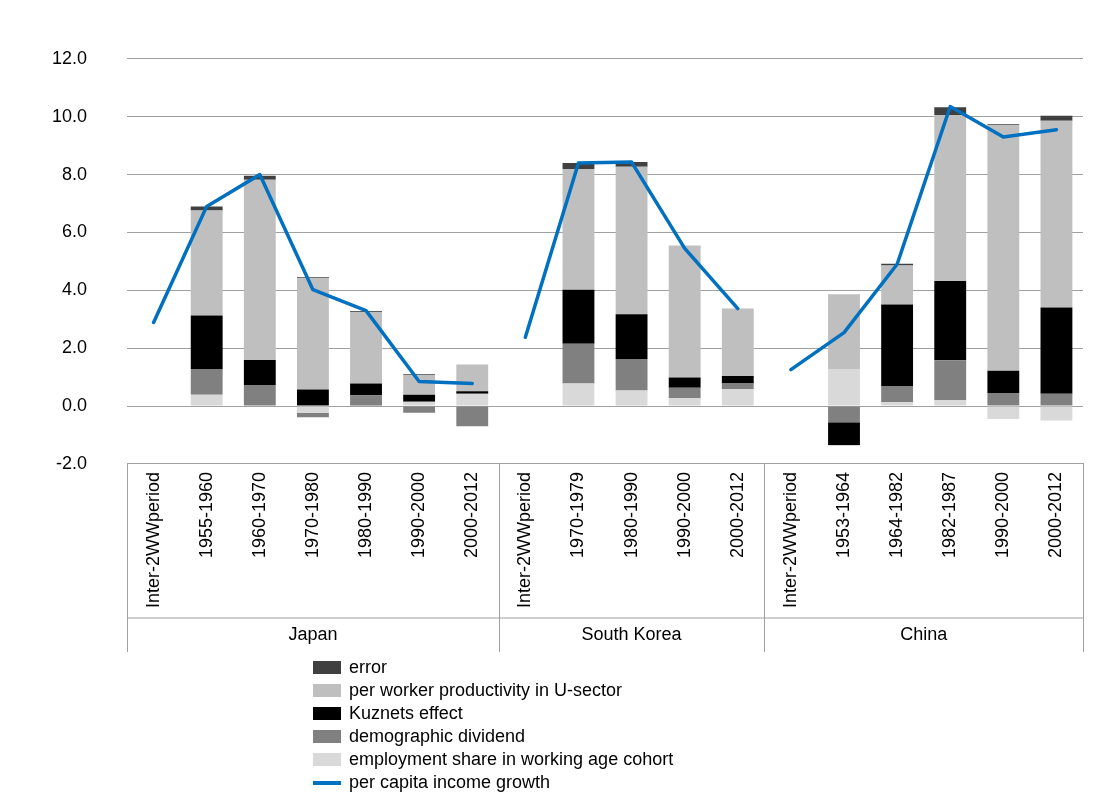 This screenshot has width=1097, height=796. I want to click on y-tick-label: 10.0, so click(69, 115).